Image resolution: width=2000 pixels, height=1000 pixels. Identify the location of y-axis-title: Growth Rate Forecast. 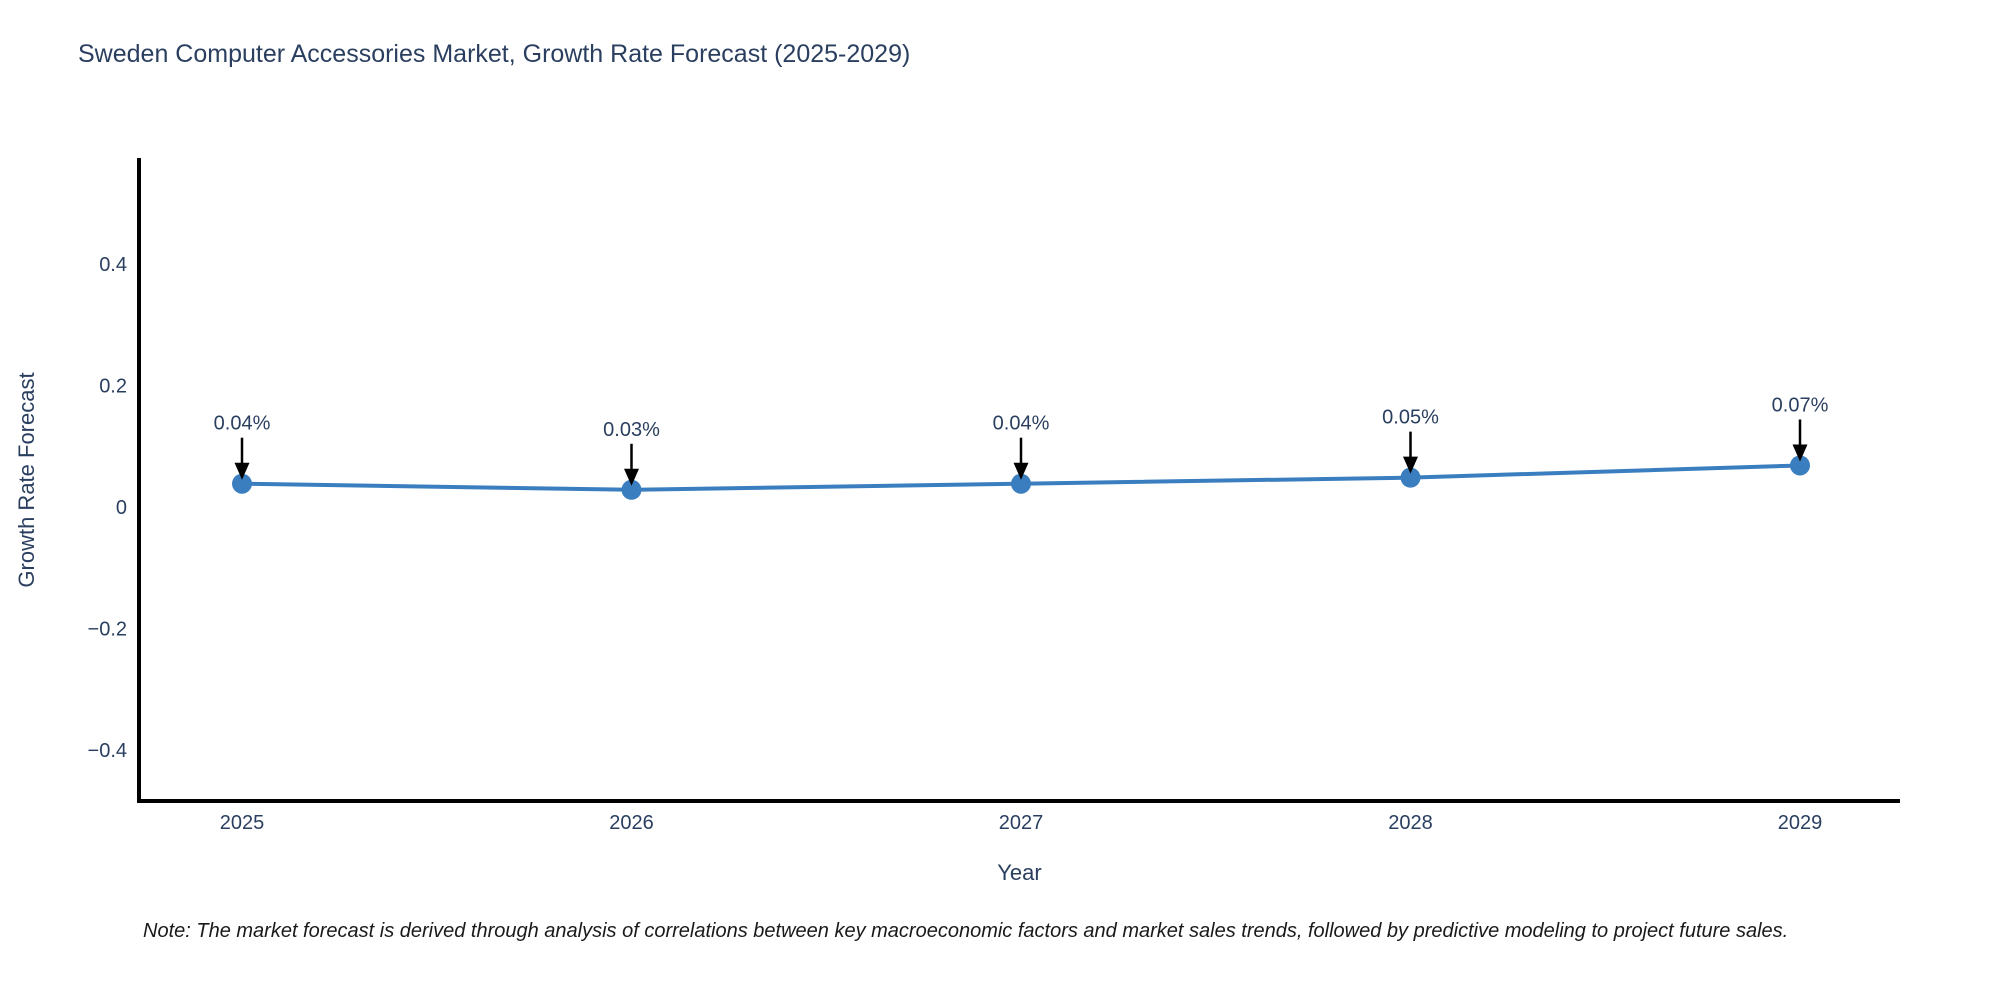
(26, 480).